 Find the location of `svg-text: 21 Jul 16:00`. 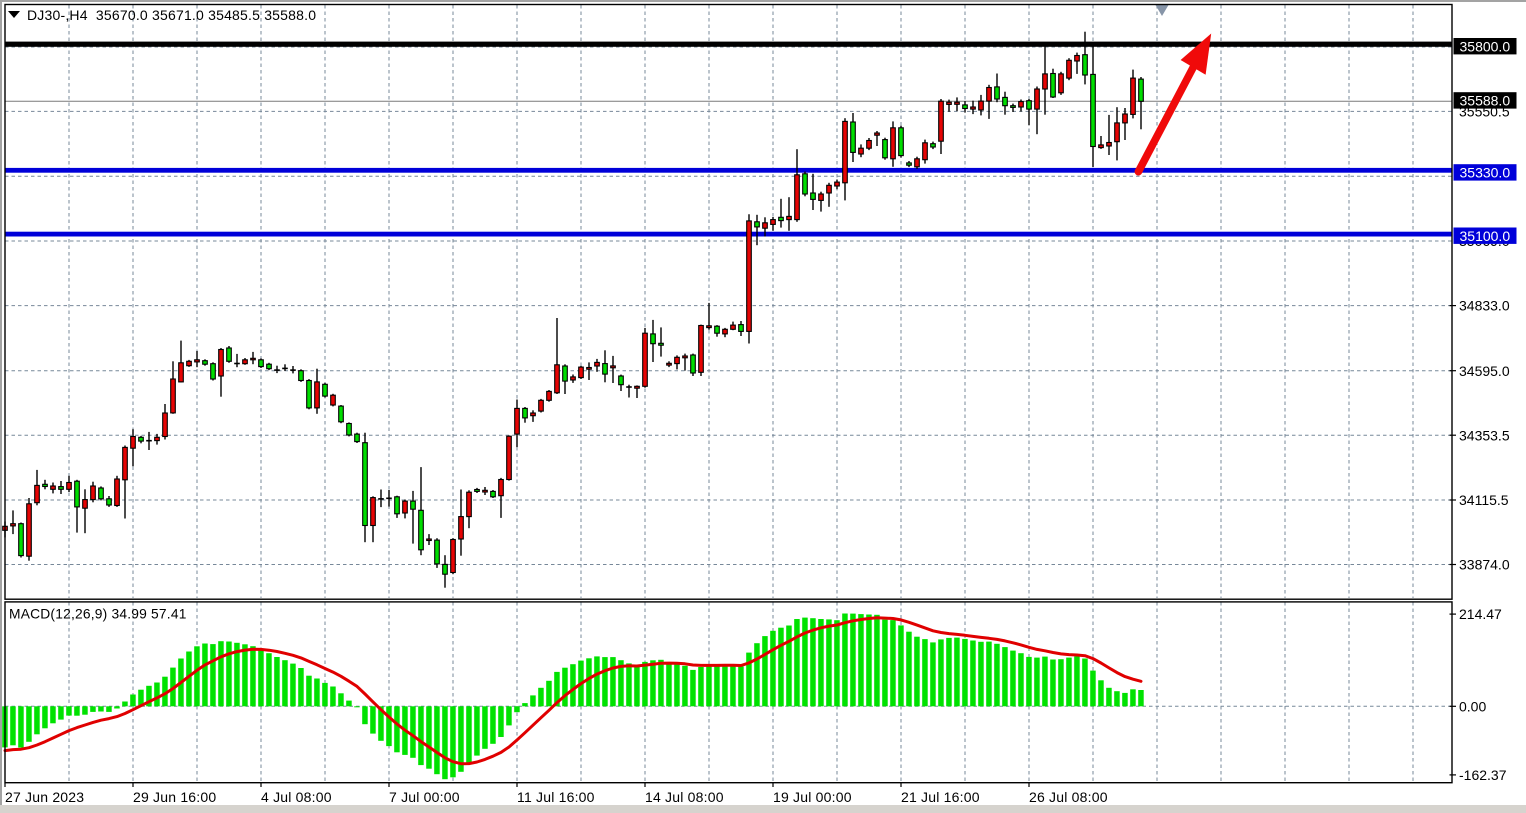

svg-text: 21 Jul 16:00 is located at coordinates (940, 797).